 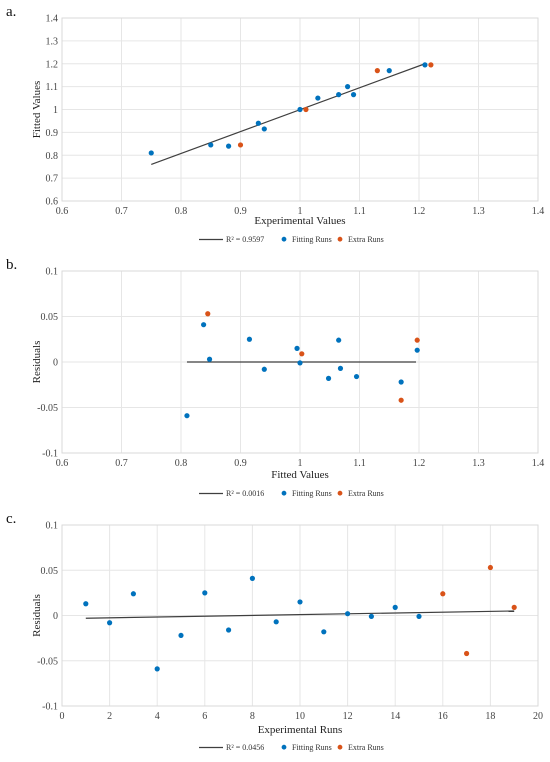 What do you see at coordinates (52, 19) in the screenshot?
I see `y-tick-label: 1.4` at bounding box center [52, 19].